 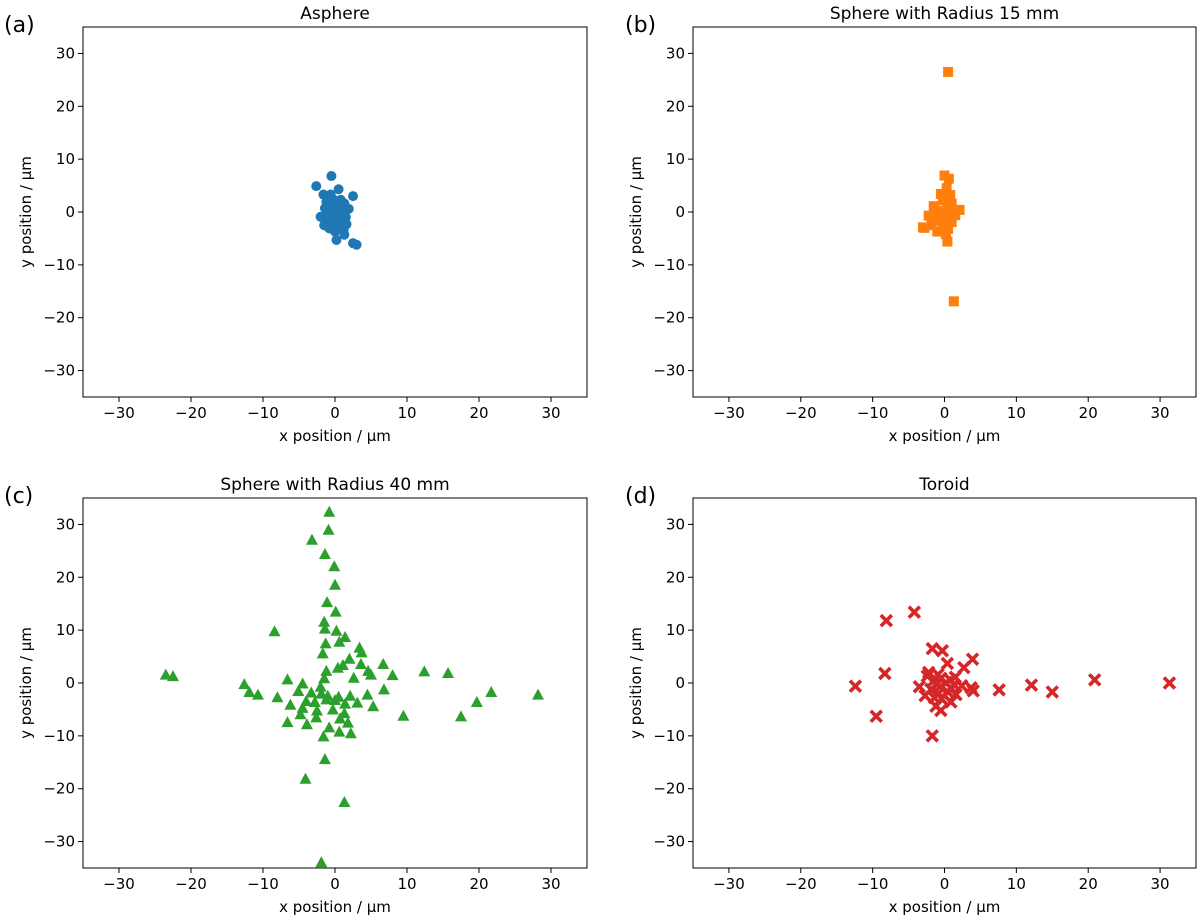 What do you see at coordinates (675, 106) in the screenshot?
I see `y-tick-label: 20` at bounding box center [675, 106].